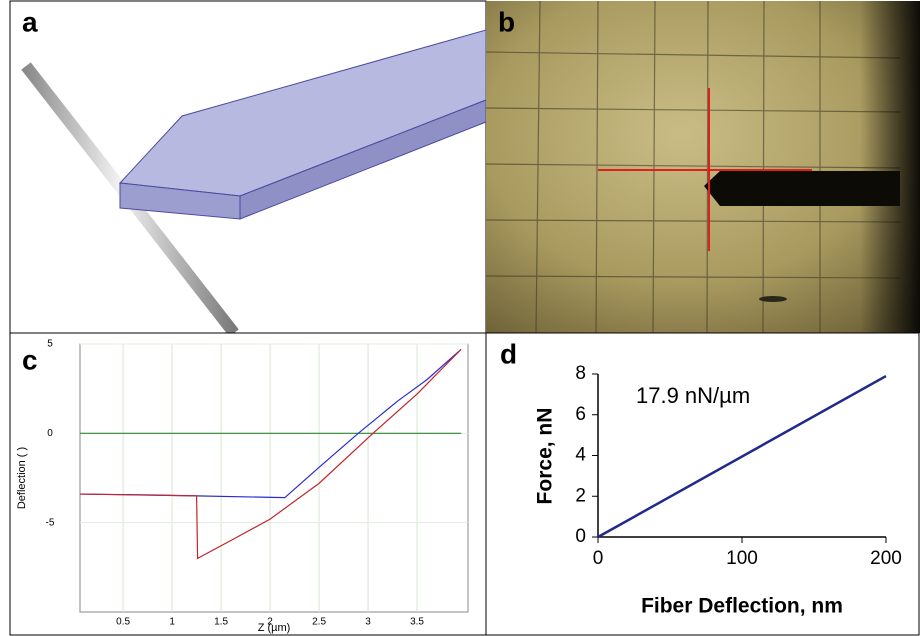 Image resolution: width=920 pixels, height=636 pixels. What do you see at coordinates (508, 353) in the screenshot?
I see `panel-label: d` at bounding box center [508, 353].